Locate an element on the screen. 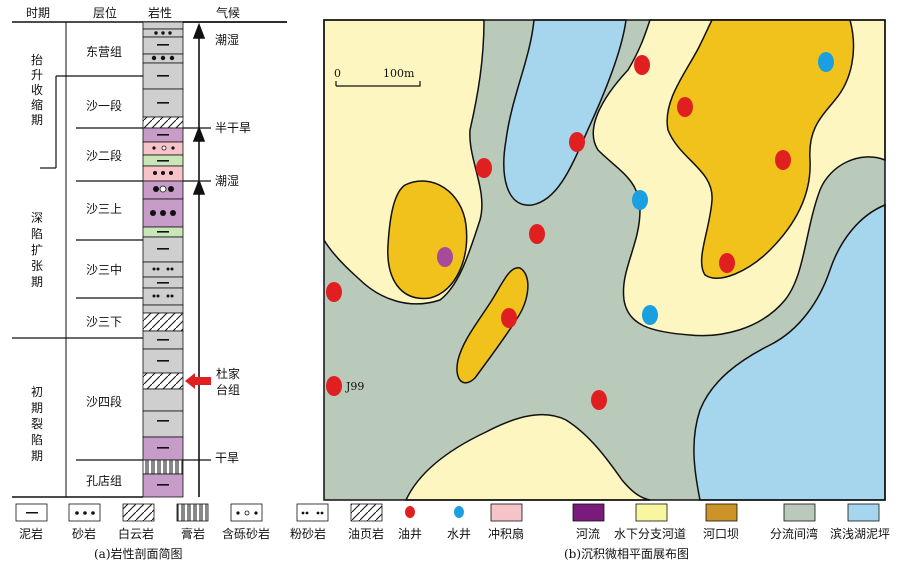 The height and width of the screenshot is (568, 900). legend-interdistributary-bay: 分流间湾 is located at coordinates (794, 533).